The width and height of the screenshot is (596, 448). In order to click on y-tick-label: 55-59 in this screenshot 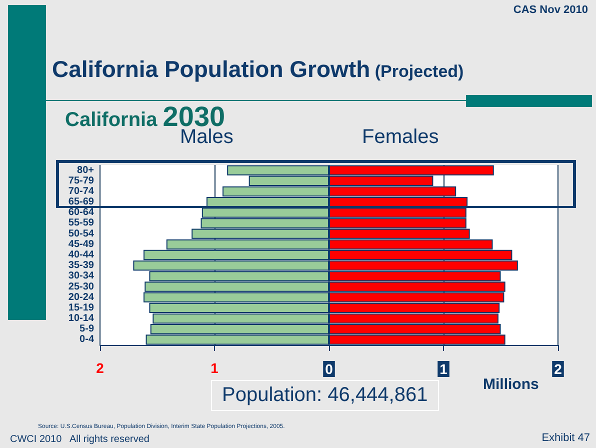, I will do `click(81, 223)`.